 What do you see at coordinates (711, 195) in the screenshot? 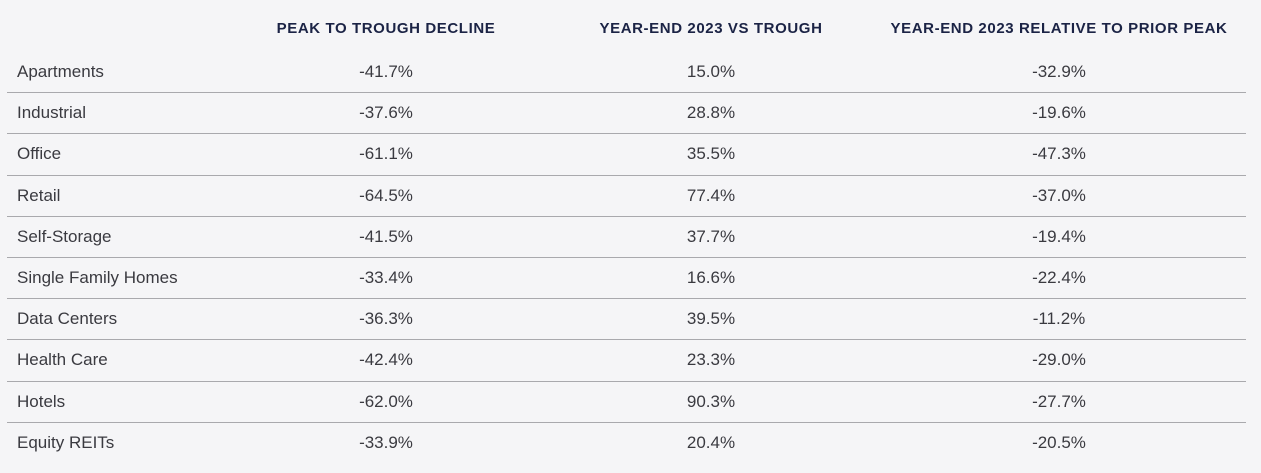
I see `table-cell: 77.4%` at bounding box center [711, 195].